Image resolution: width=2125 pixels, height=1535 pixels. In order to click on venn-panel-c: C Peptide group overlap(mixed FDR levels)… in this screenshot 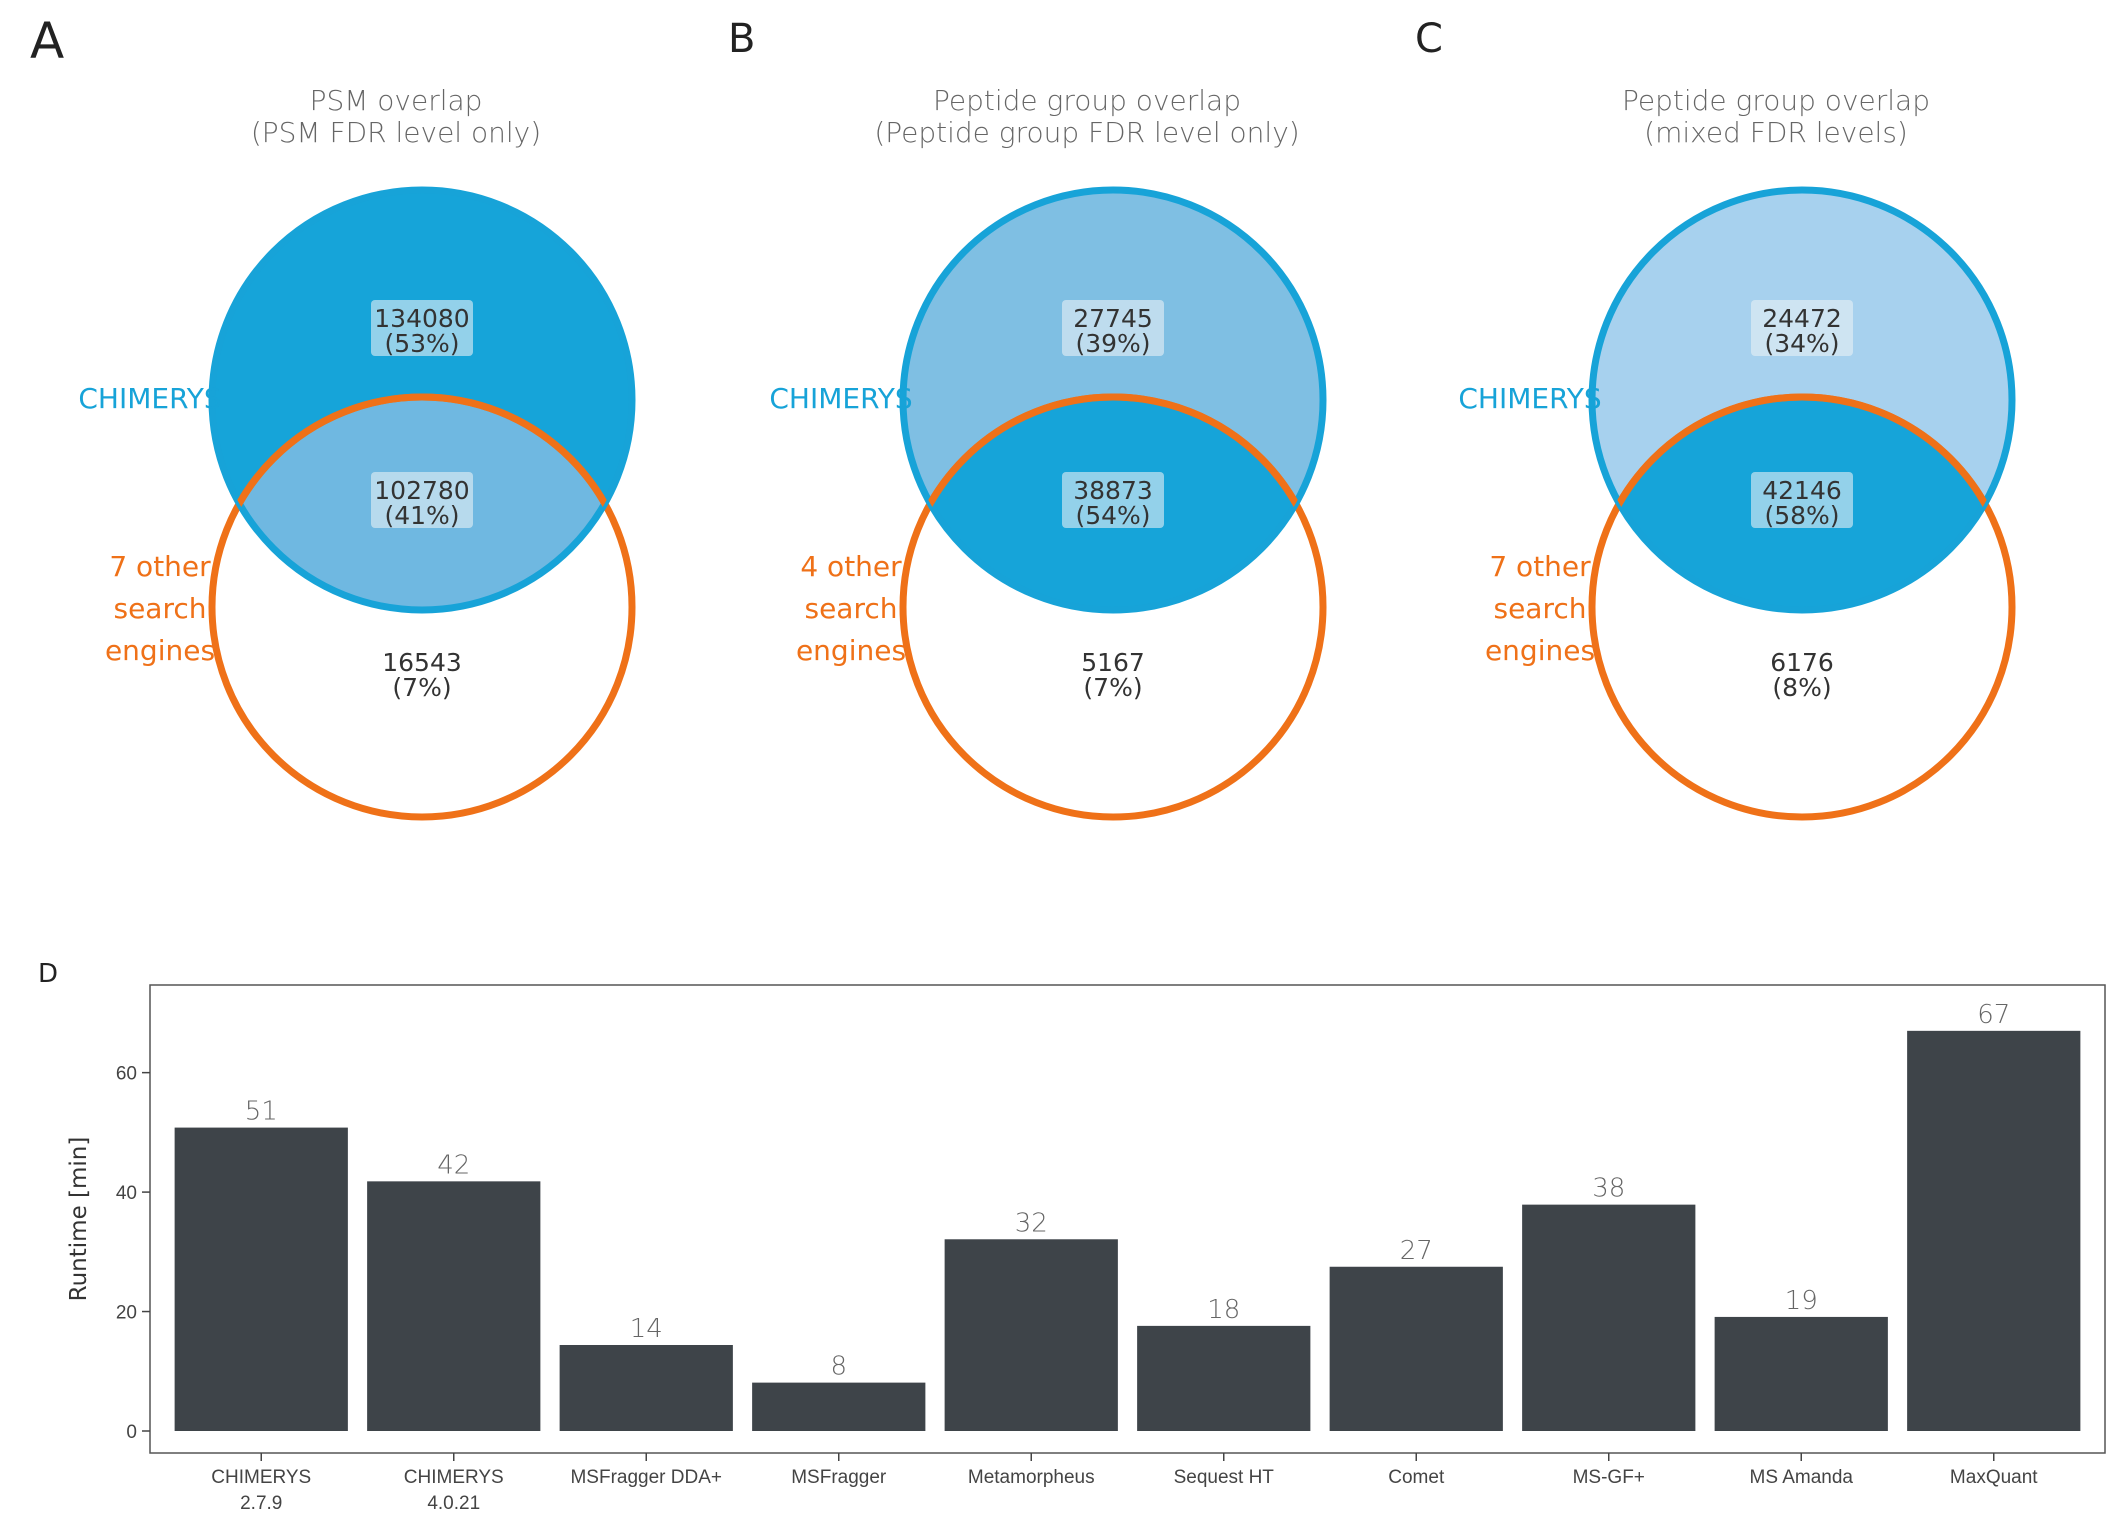, I will do `click(1715, 418)`.